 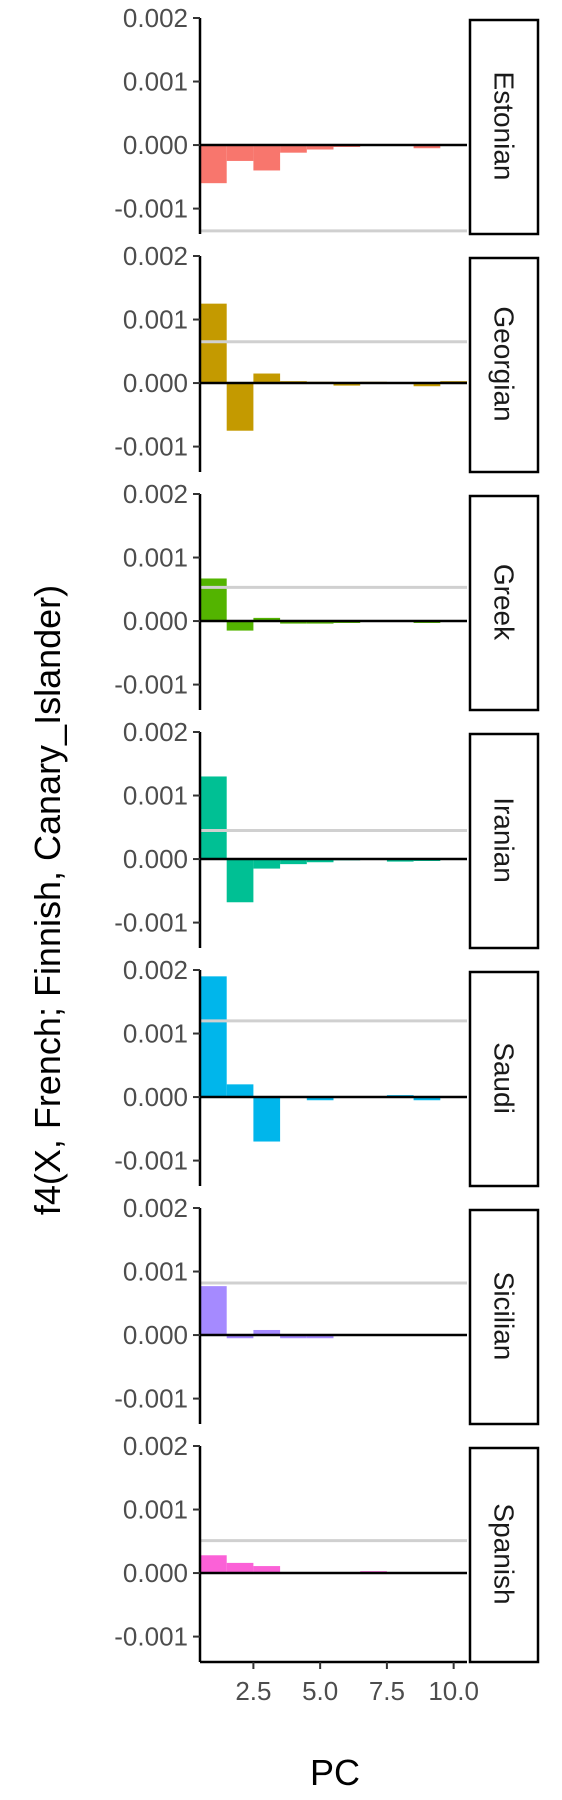 What do you see at coordinates (327, 1309) in the screenshot?
I see `panel-sicilian: 0.002 0.001 0.000 -0.001 Sicilian` at bounding box center [327, 1309].